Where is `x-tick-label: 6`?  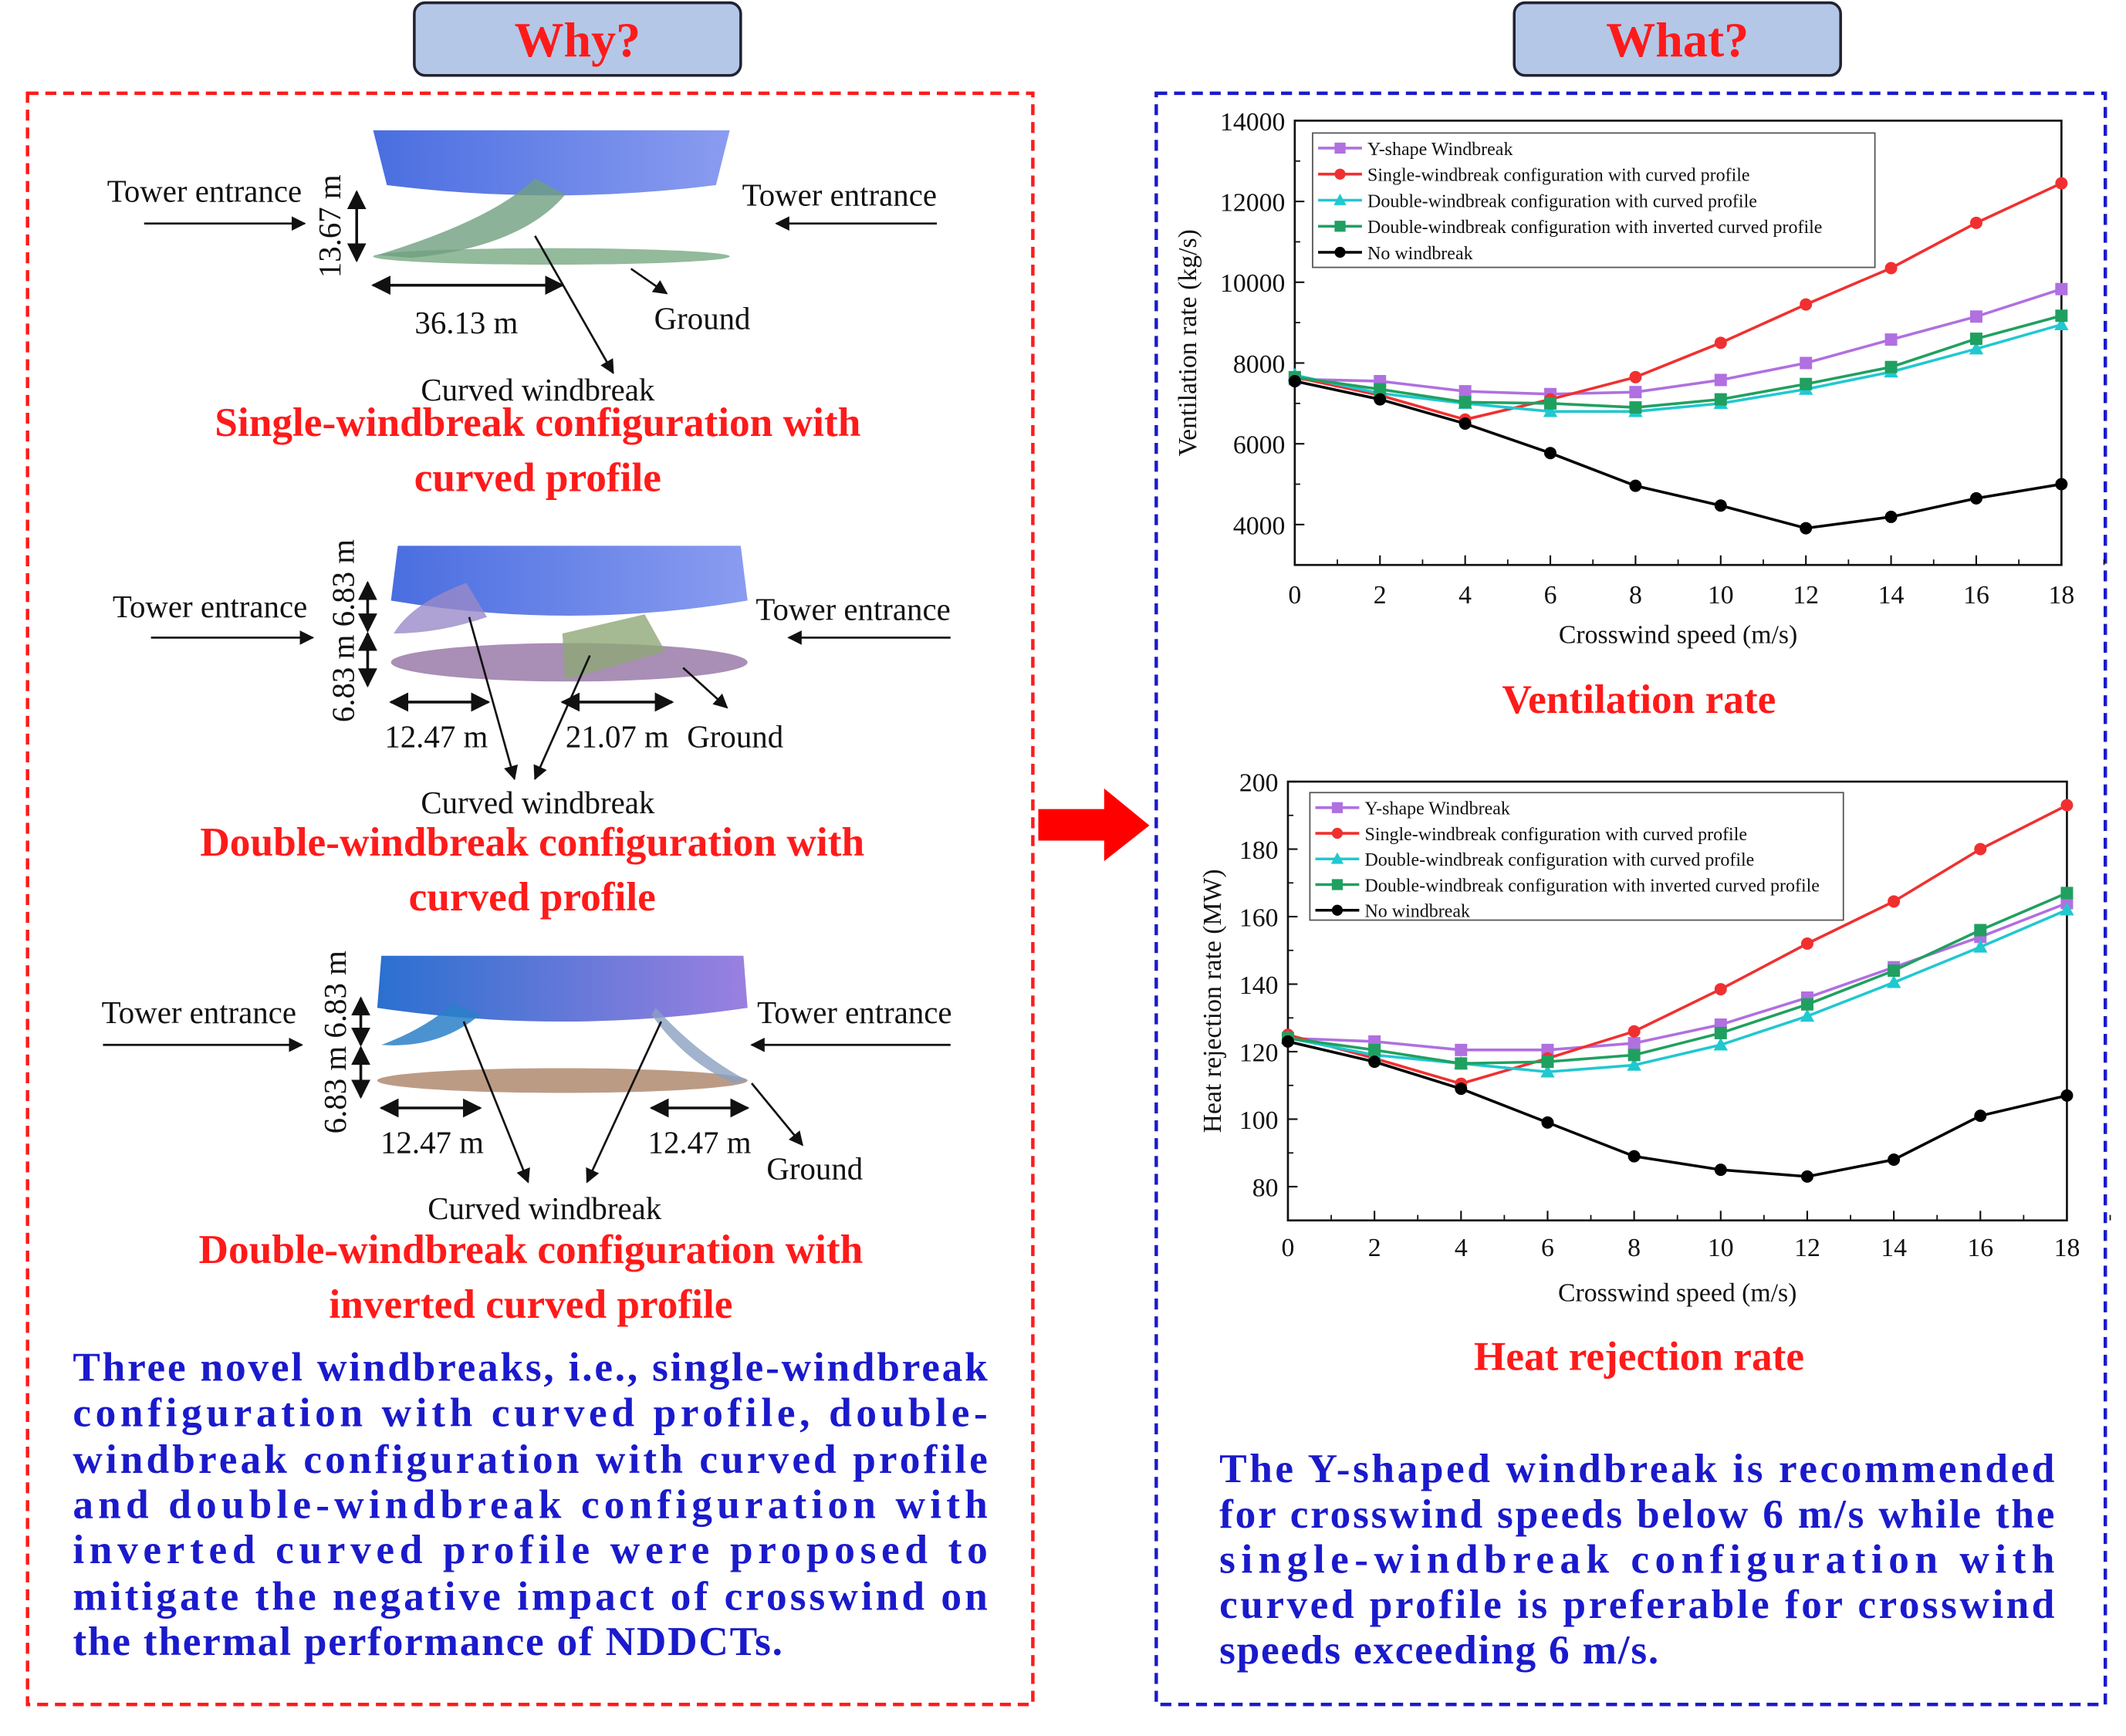 x-tick-label: 6 is located at coordinates (1548, 1248).